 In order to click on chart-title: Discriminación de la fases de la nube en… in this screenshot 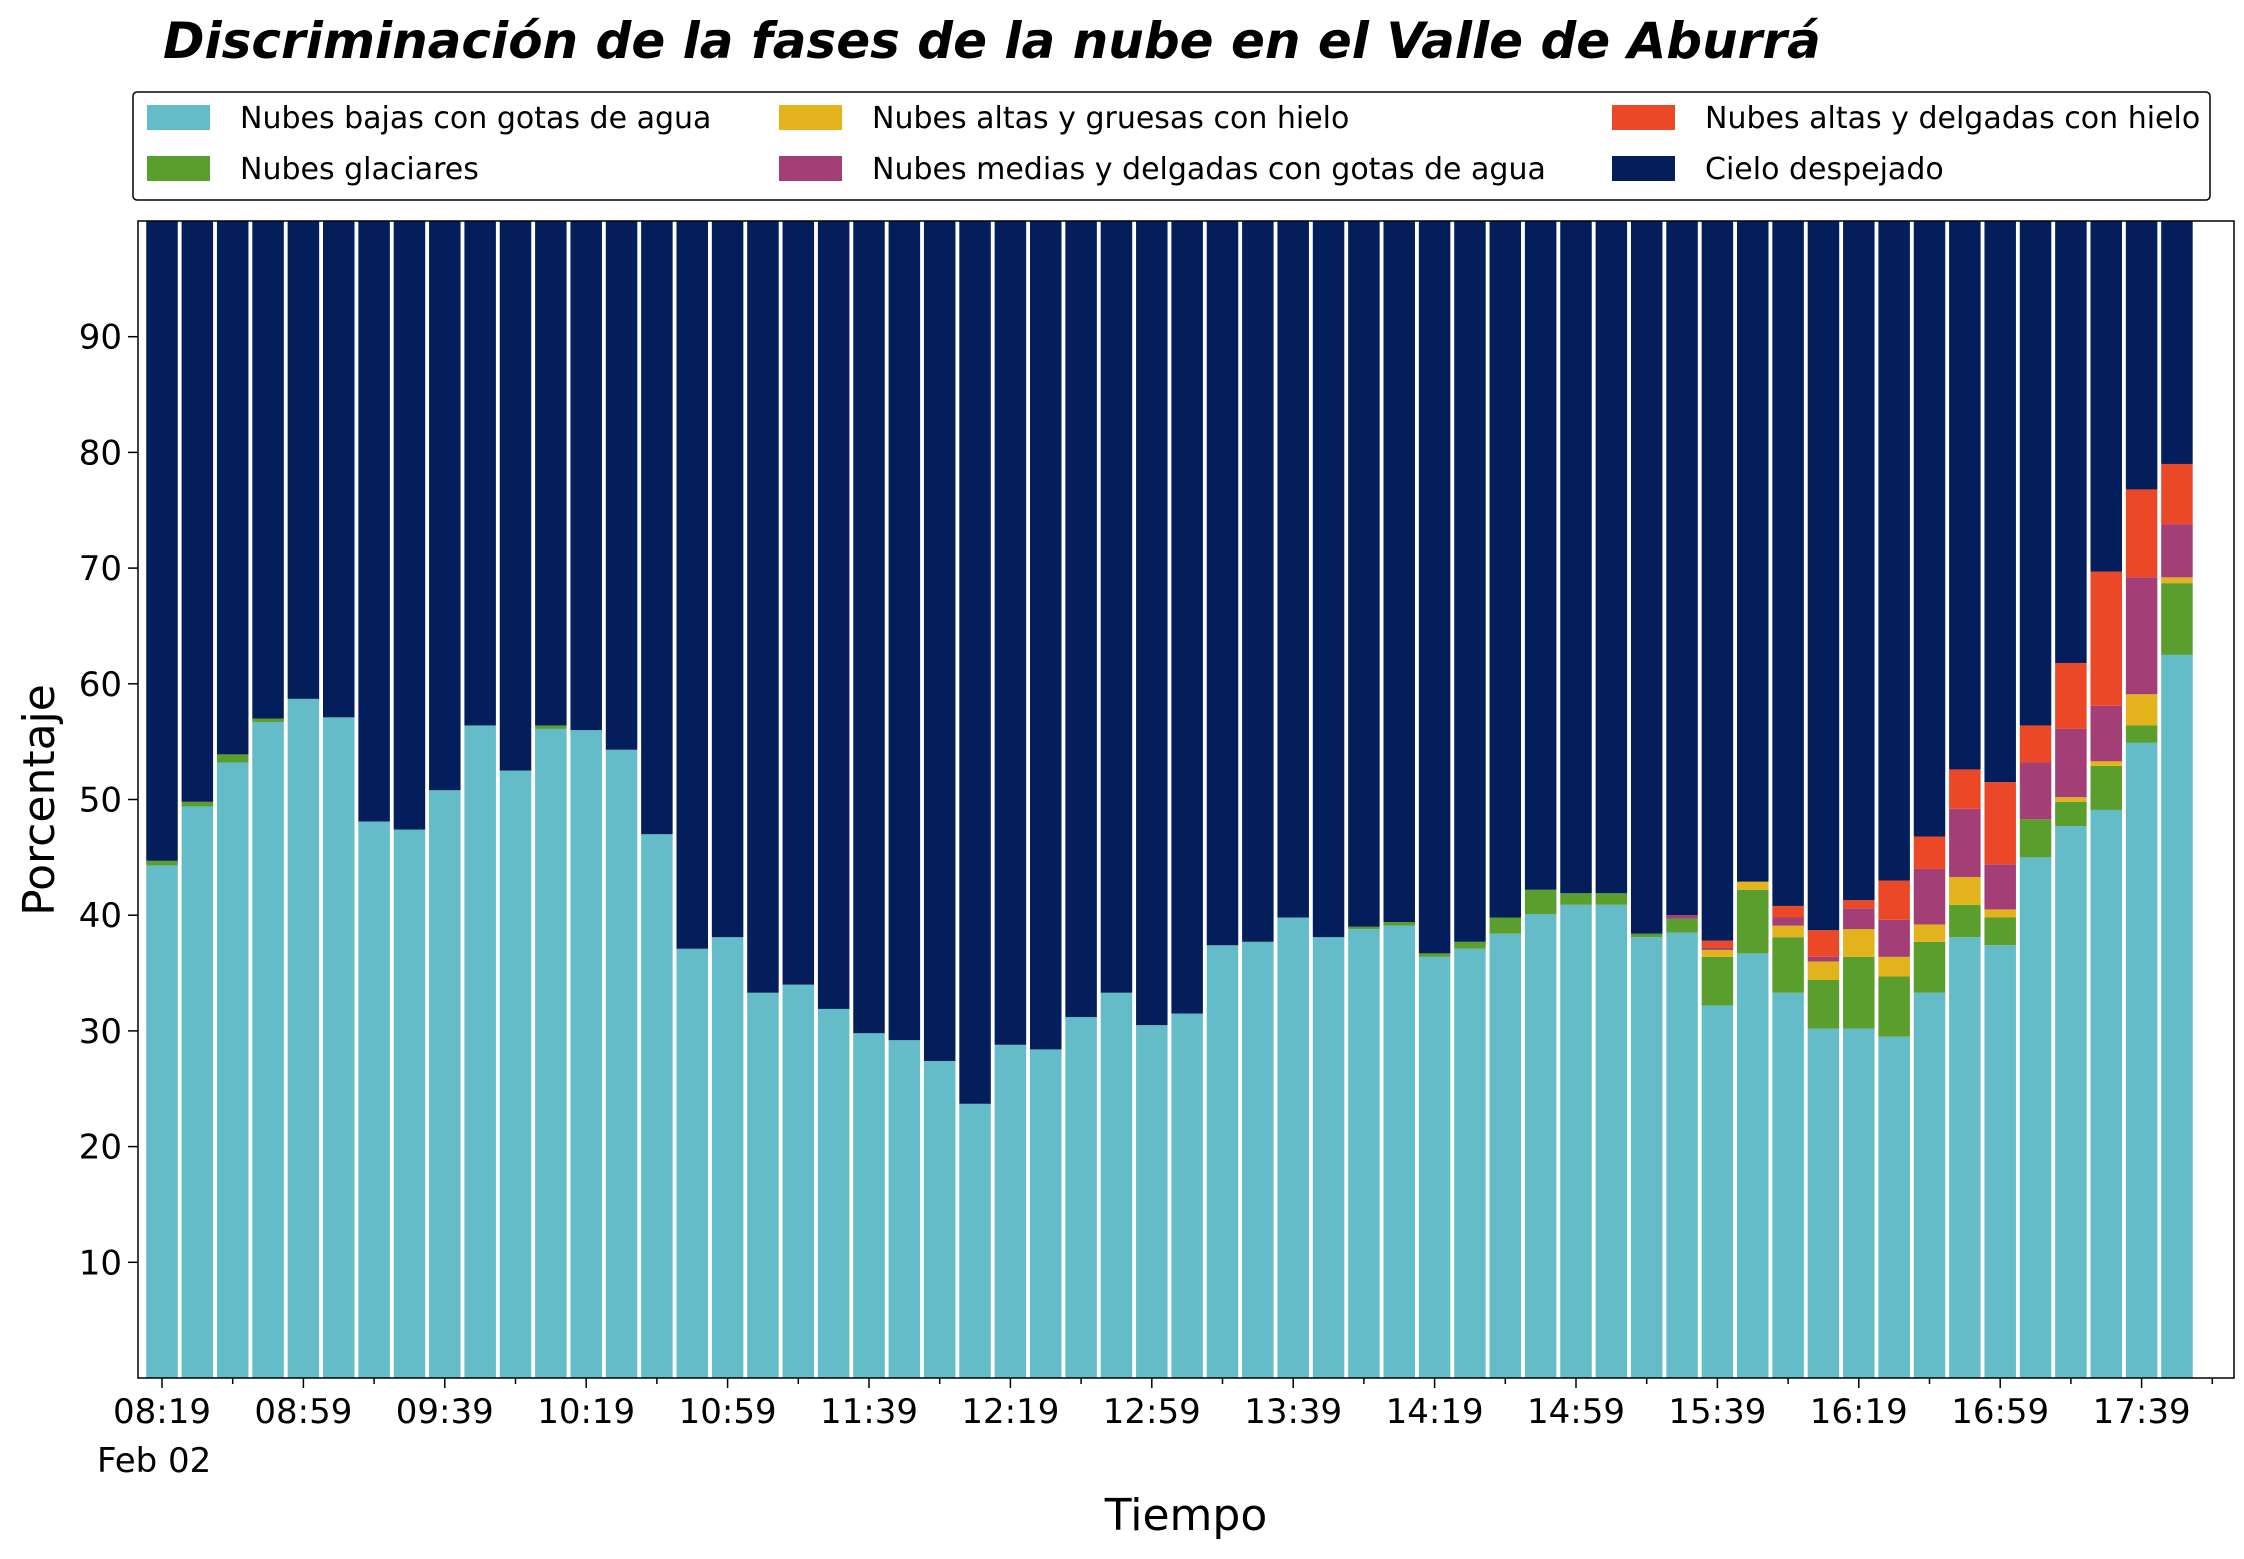, I will do `click(992, 41)`.